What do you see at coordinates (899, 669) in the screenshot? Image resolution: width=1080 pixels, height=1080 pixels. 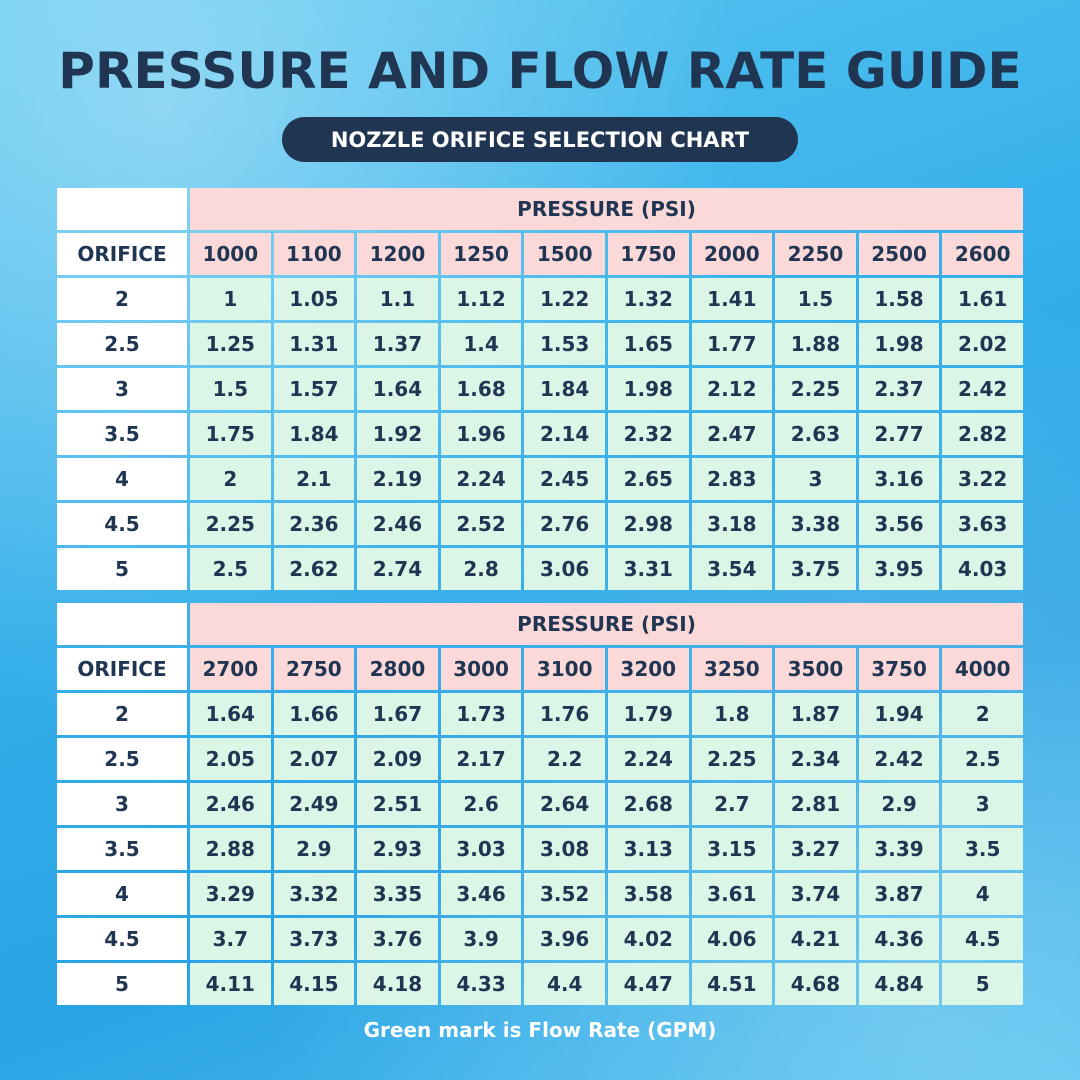 I see `pressure-column-header: 3750` at bounding box center [899, 669].